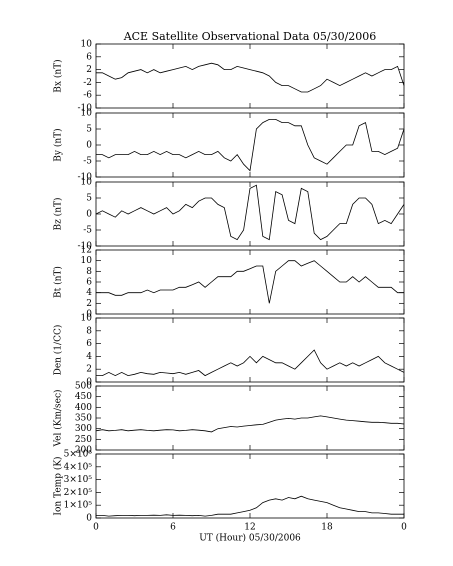  What do you see at coordinates (78, 480) in the screenshot?
I see `y-tick-label: 3×10⁵` at bounding box center [78, 480].